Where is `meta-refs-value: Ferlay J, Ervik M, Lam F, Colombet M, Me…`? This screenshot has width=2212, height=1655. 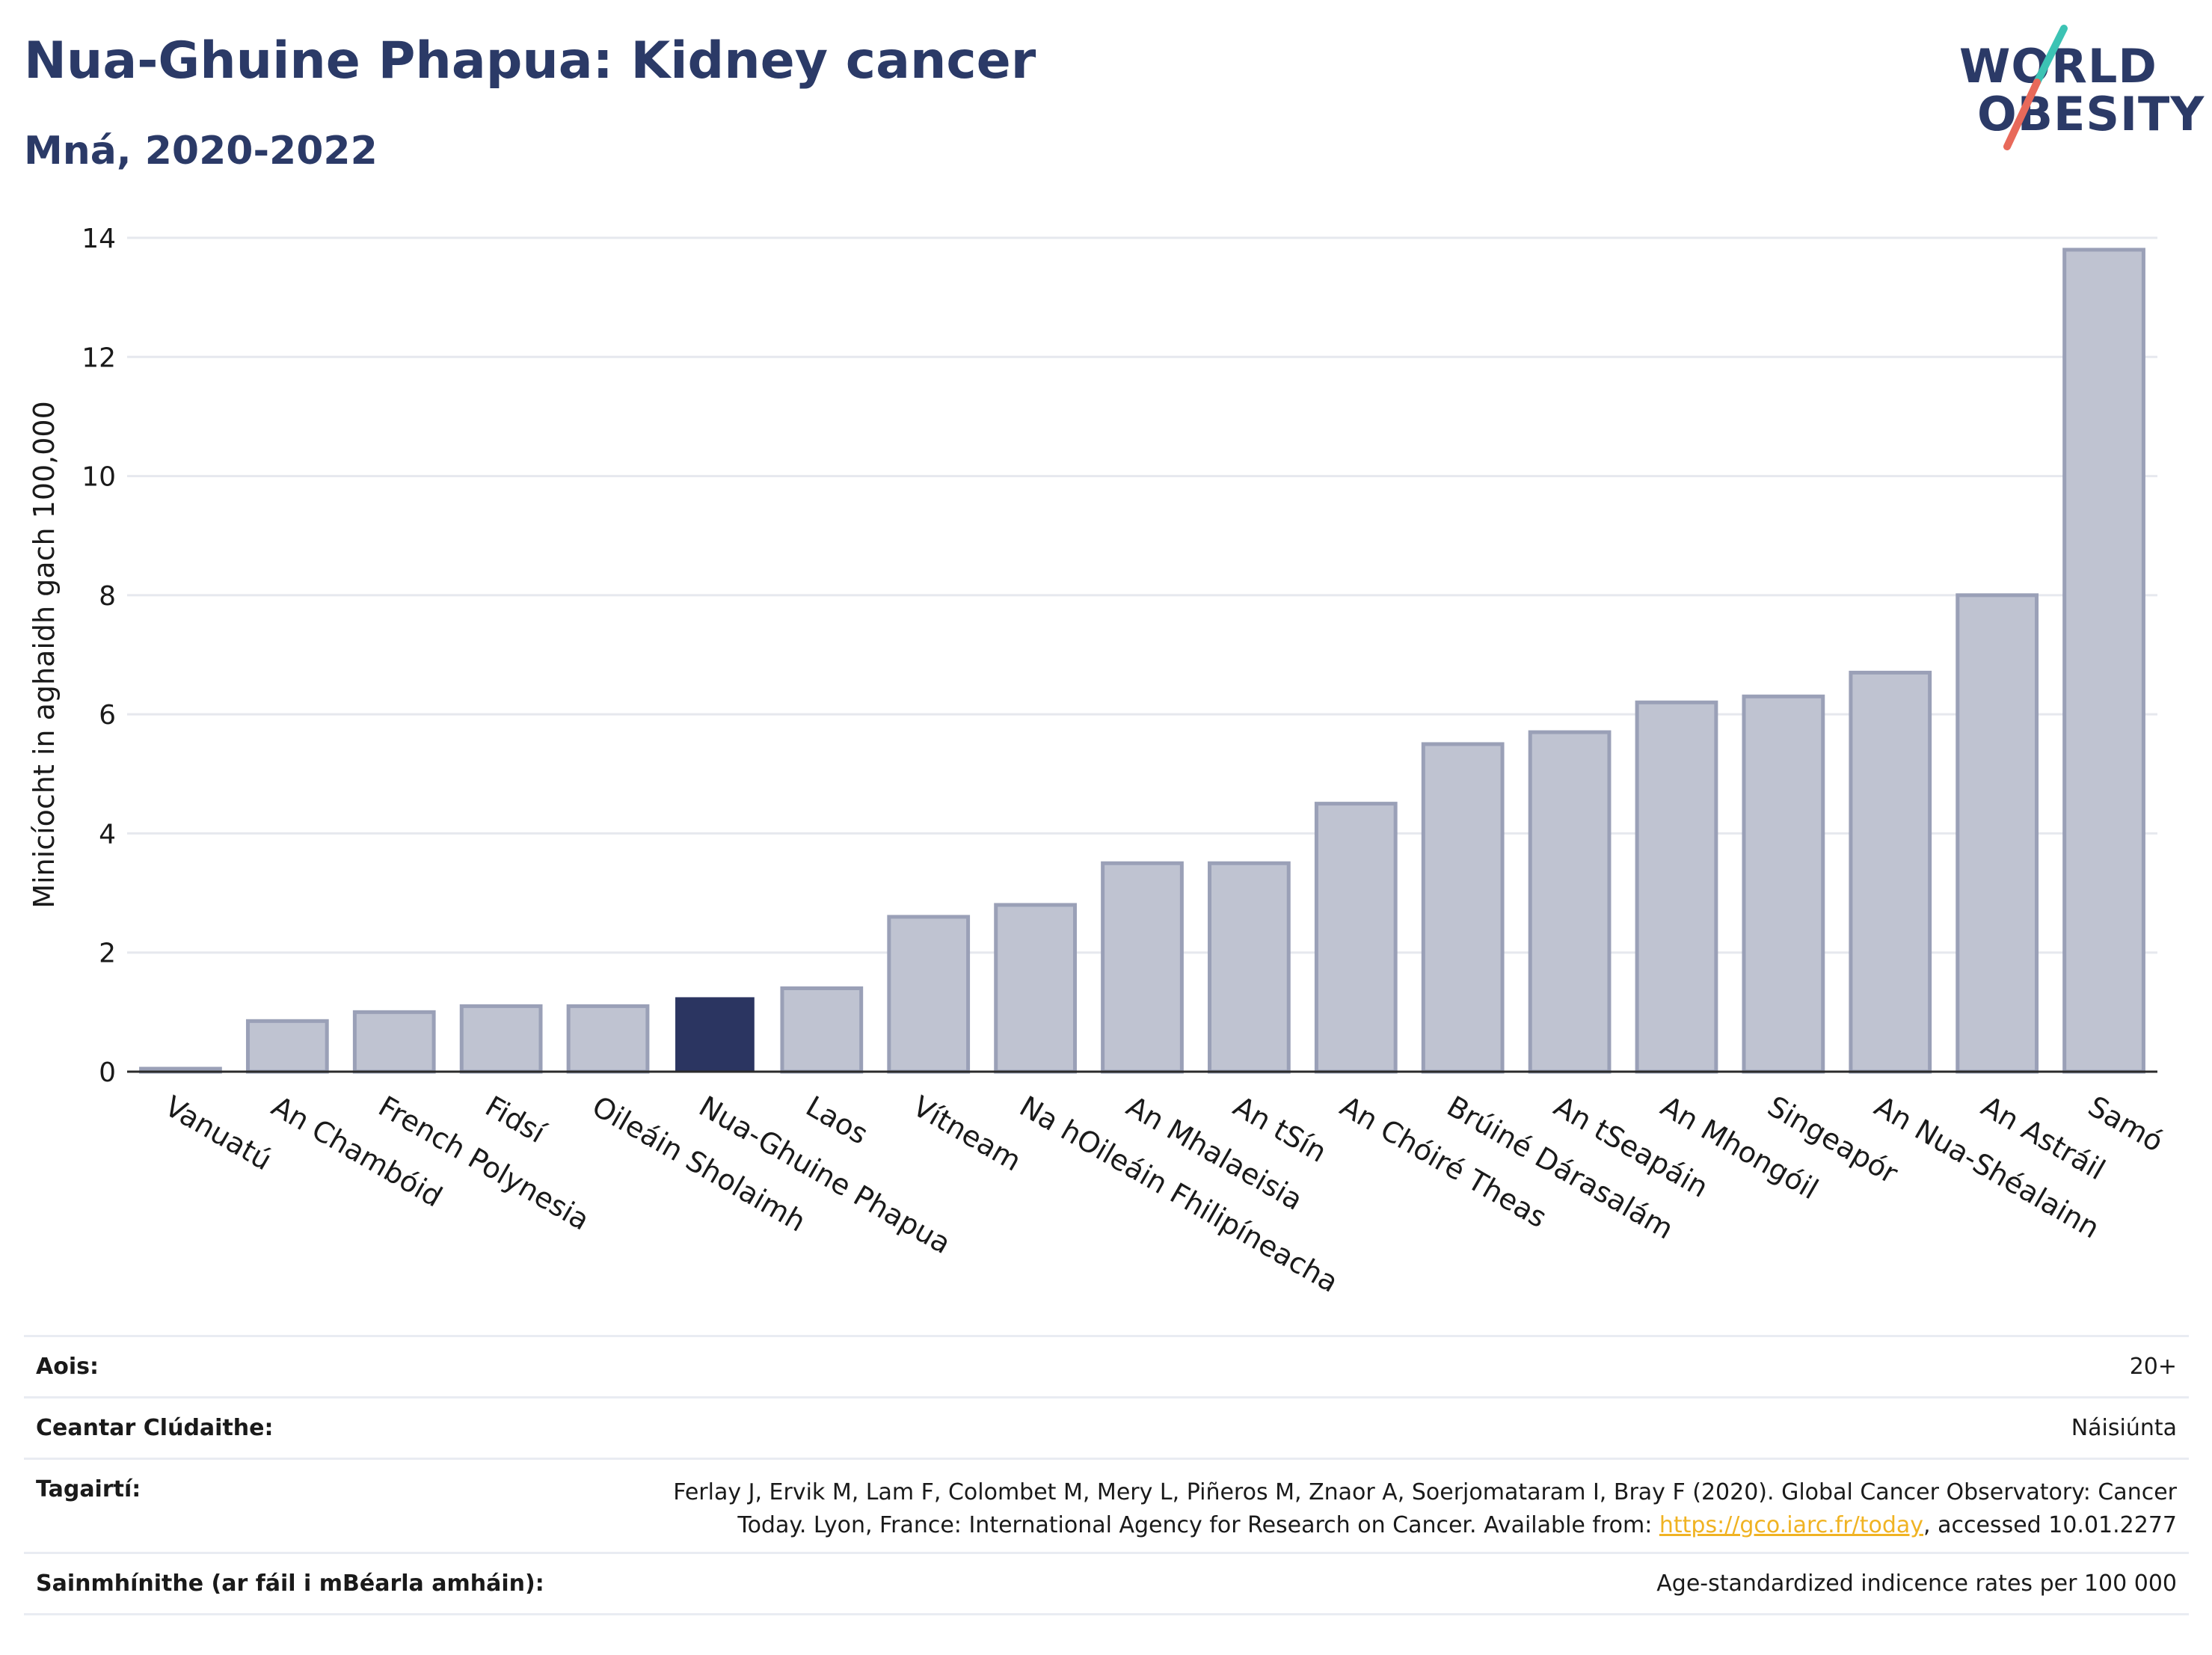
meta-refs-value: Ferlay J, Ervik M, Lam F, Colombet M, Me… is located at coordinates (1425, 1508).